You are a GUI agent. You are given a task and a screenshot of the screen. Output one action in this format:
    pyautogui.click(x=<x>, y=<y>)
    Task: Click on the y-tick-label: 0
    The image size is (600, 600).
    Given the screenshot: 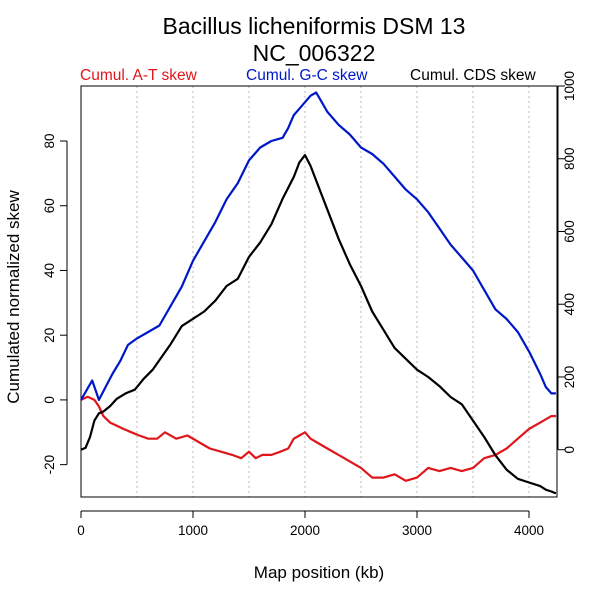 What is the action you would take?
    pyautogui.click(x=49, y=400)
    